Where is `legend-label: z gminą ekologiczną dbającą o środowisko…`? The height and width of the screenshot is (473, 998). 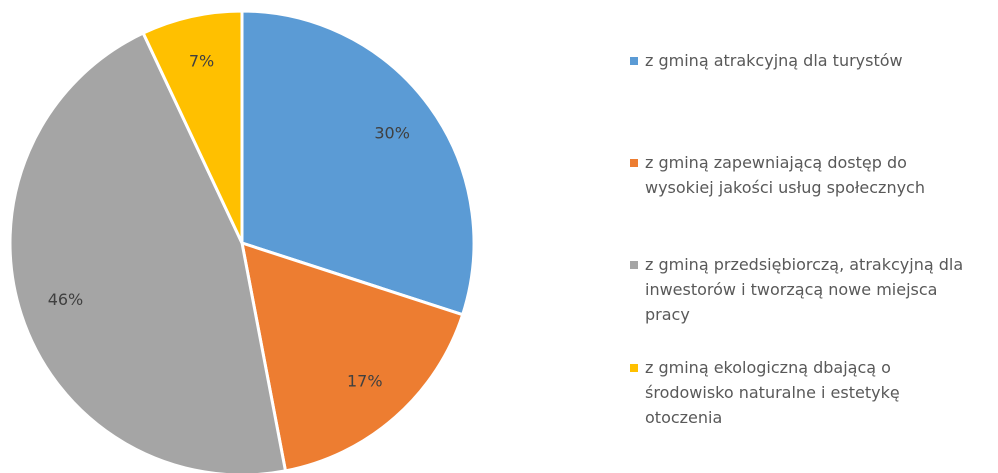
legend-label: z gminą ekologiczną dbającą o środowisko… is located at coordinates (772, 392).